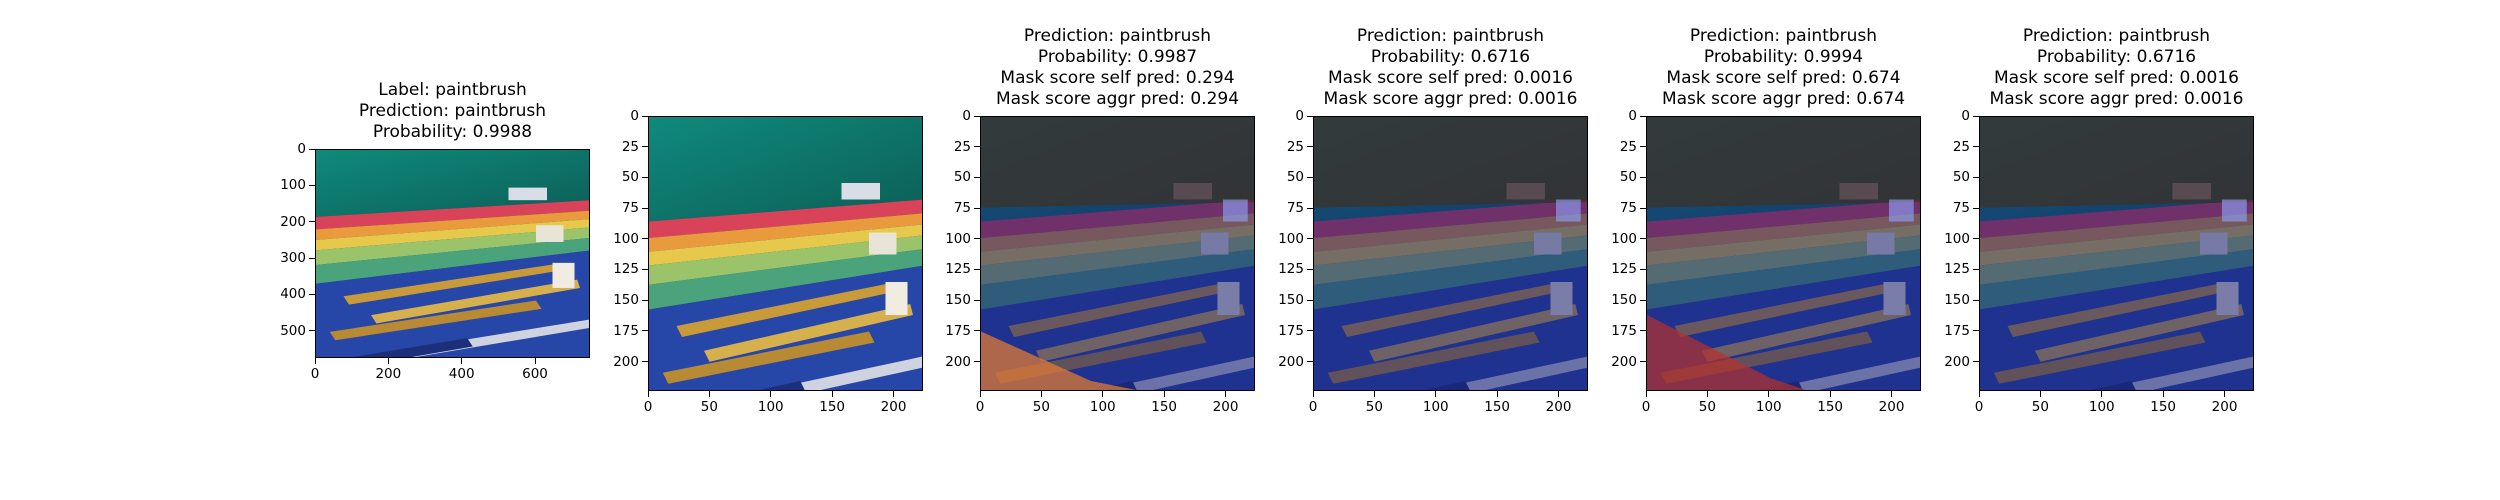 The height and width of the screenshot is (500, 2500). Describe the element at coordinates (1783, 78) in the screenshot. I see `panel-title-line: Mask score self pred: 0.674` at that location.